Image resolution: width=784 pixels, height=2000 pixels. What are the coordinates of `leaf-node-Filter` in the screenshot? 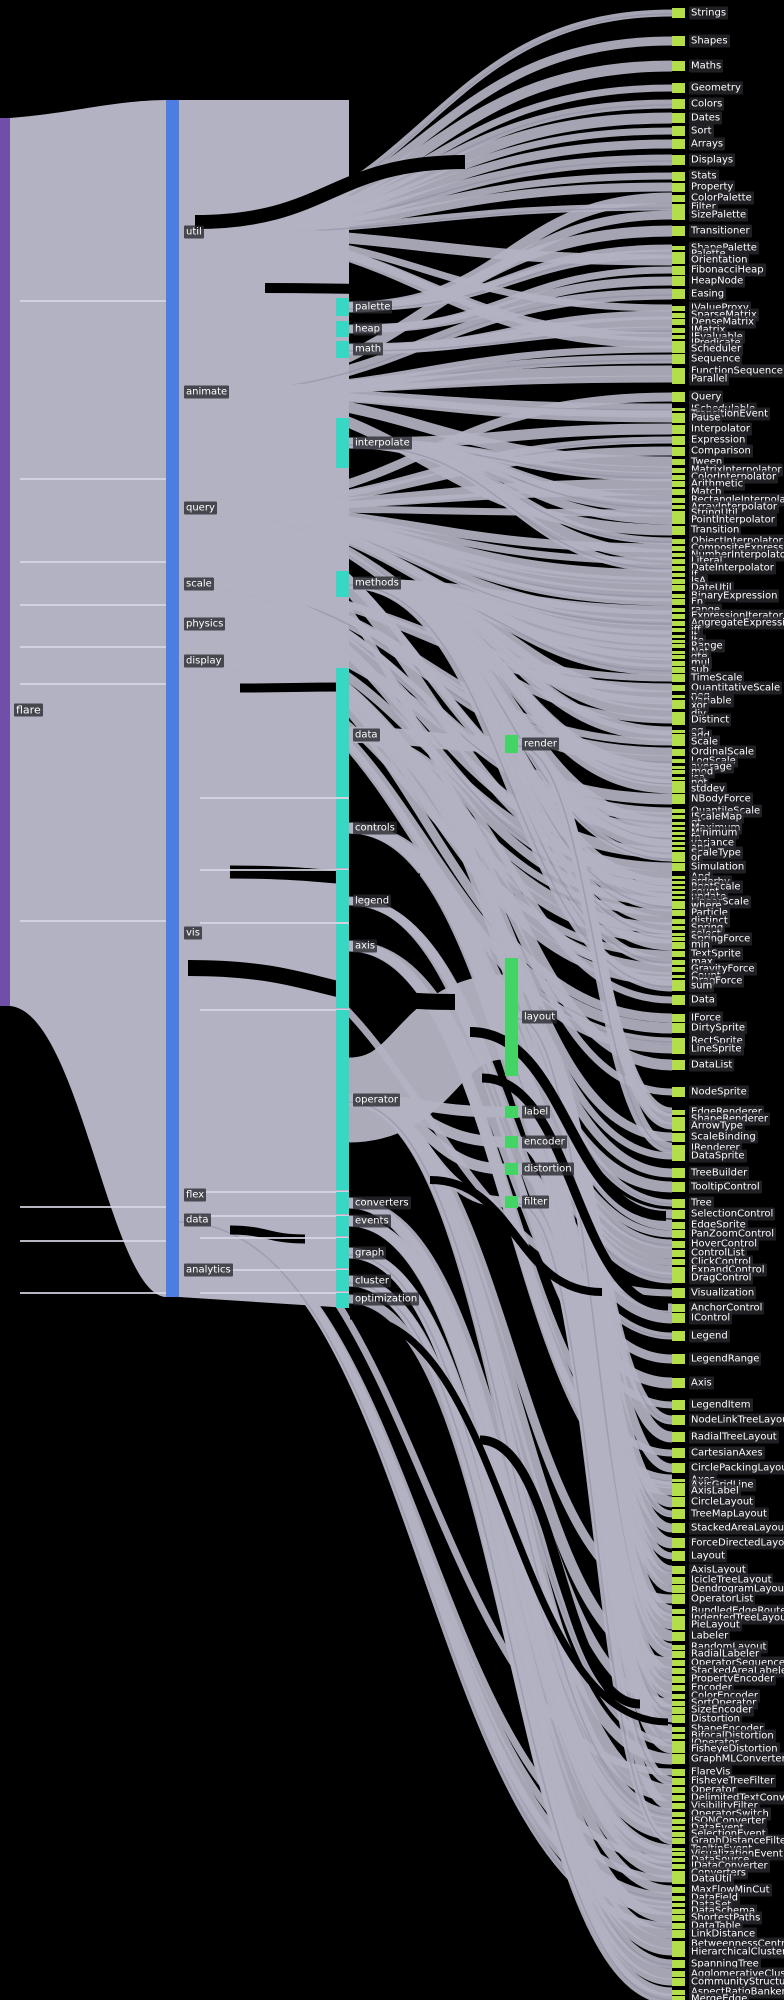 It's located at (678, 207).